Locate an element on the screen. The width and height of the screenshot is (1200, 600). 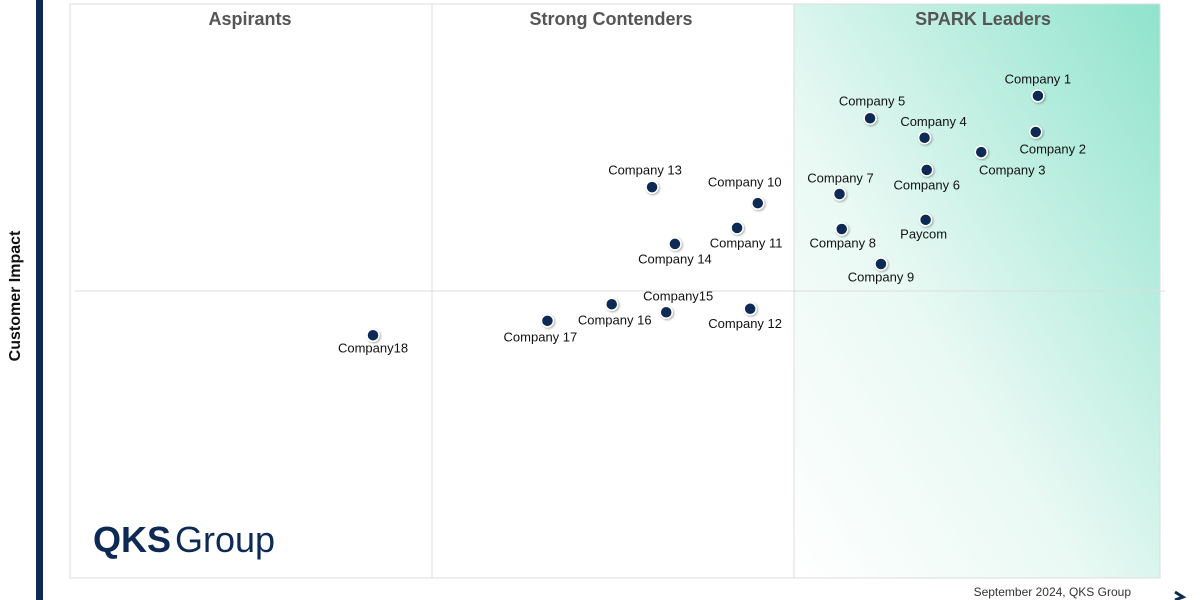
footer: September 2024, QKS Group is located at coordinates (1053, 592).